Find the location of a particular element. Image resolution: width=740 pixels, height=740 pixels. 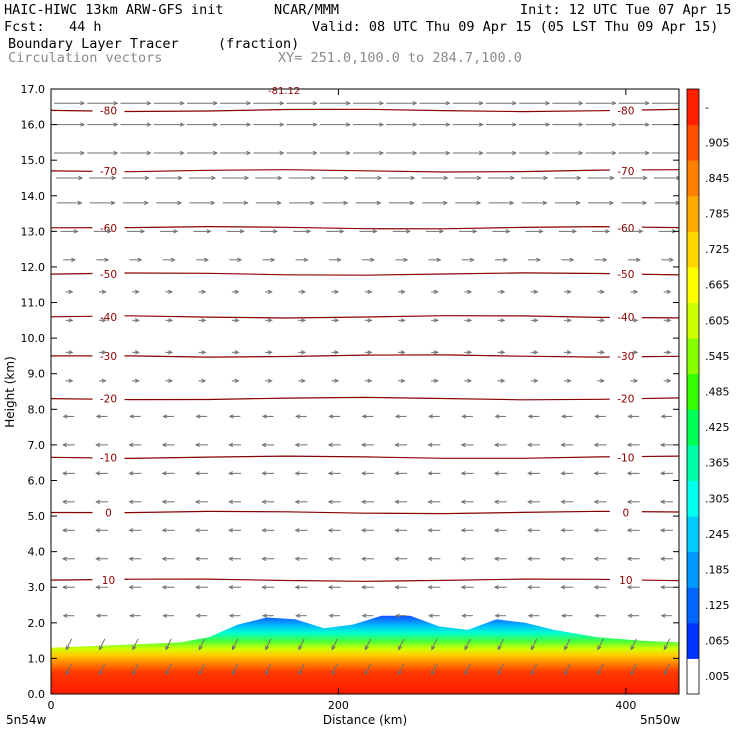

x-tick-label: 400 is located at coordinates (625, 705).